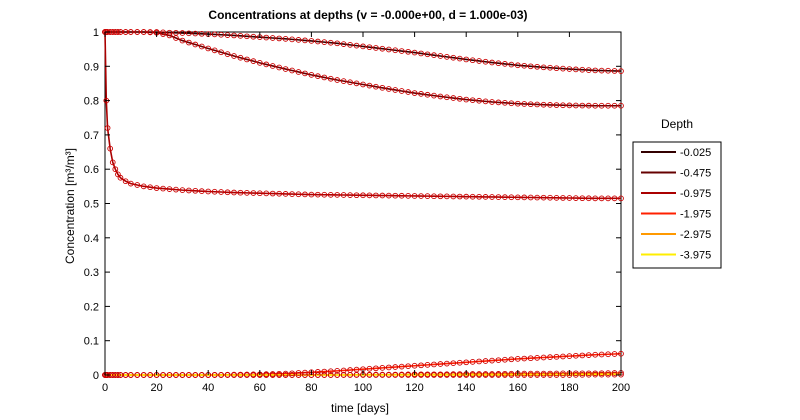 The width and height of the screenshot is (800, 420). I want to click on y-tick-label: 0.7, so click(91, 136).